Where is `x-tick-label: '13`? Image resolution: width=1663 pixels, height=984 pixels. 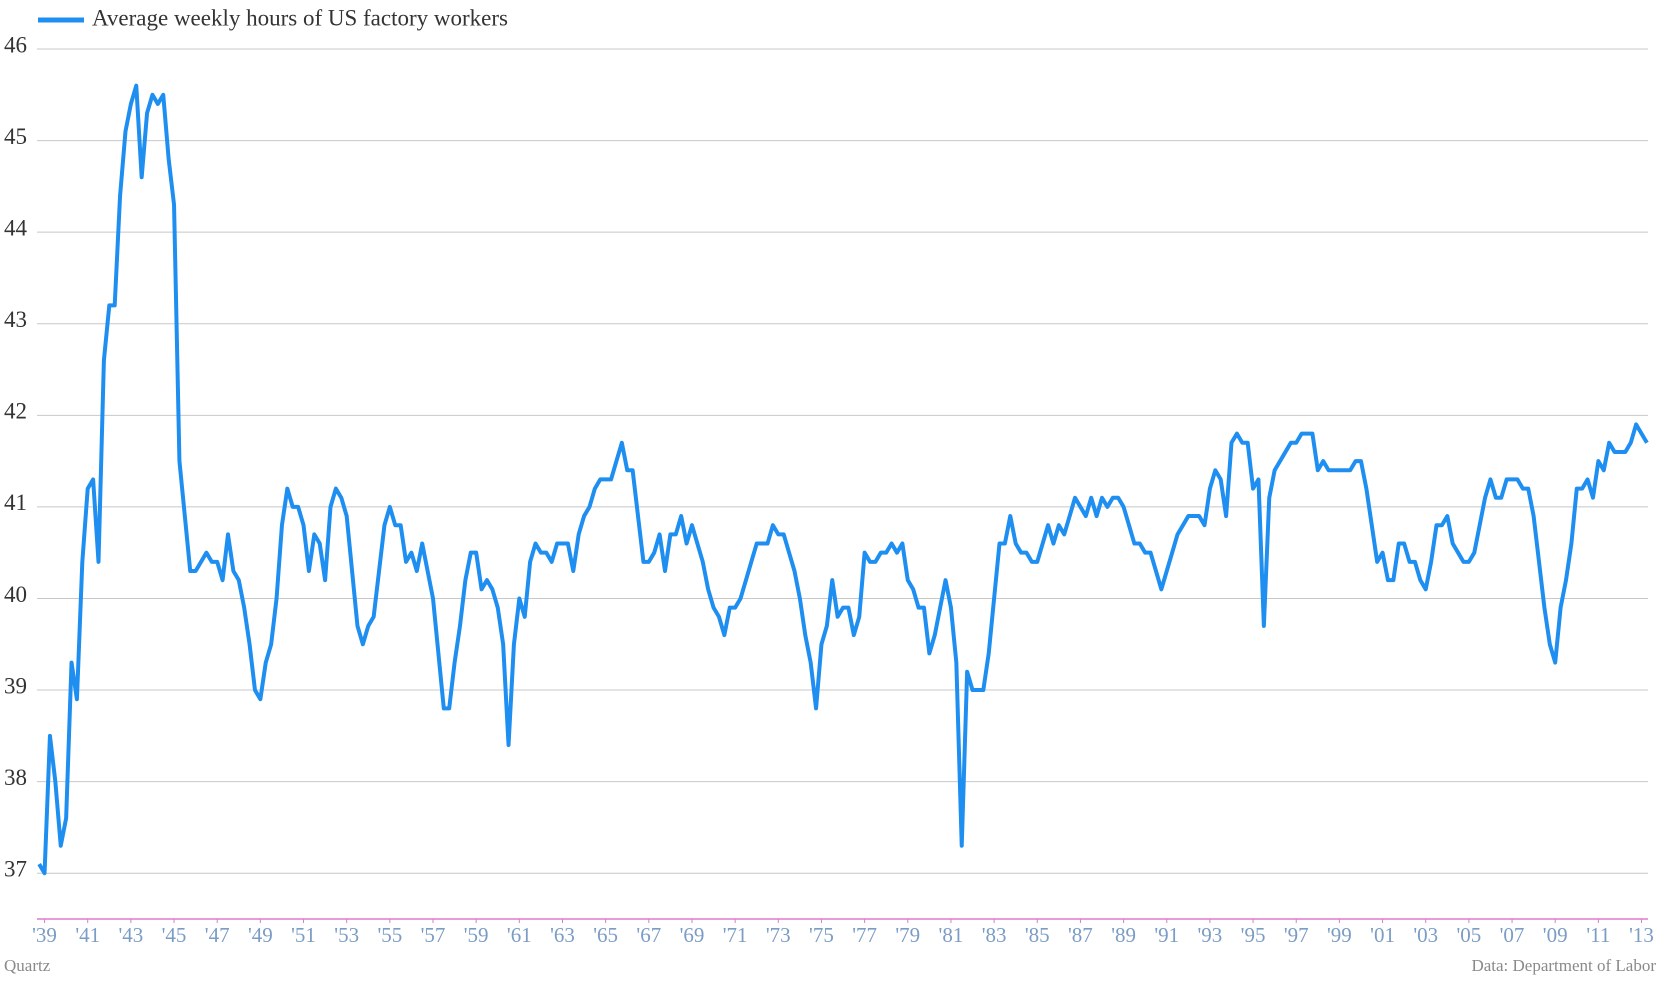
x-tick-label: '13 is located at coordinates (1641, 935).